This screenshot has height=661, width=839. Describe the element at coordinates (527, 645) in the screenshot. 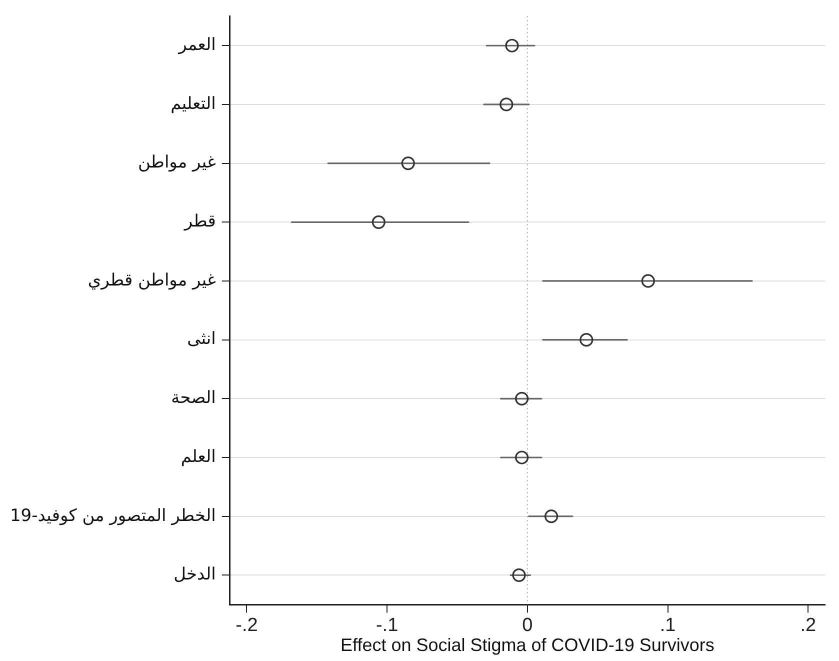

I see `x-axis-title: Effect on Social Stigma of COVID-19 Survivors` at that location.